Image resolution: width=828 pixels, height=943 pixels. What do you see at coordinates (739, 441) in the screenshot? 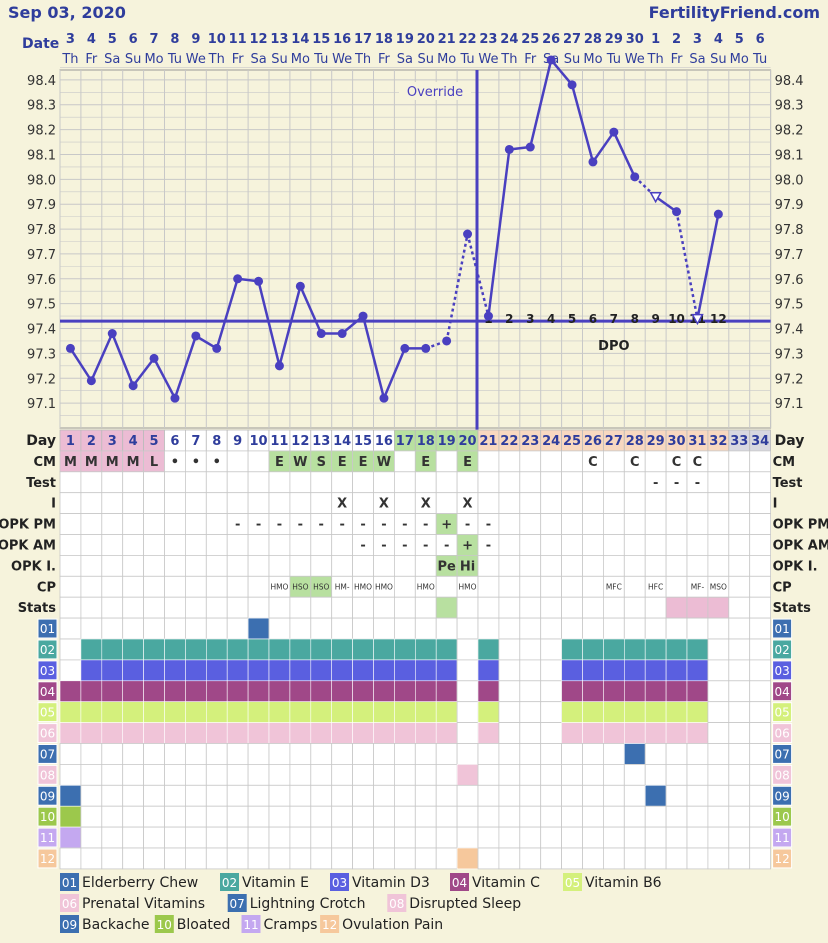
I see `day-number: 33` at bounding box center [739, 441].